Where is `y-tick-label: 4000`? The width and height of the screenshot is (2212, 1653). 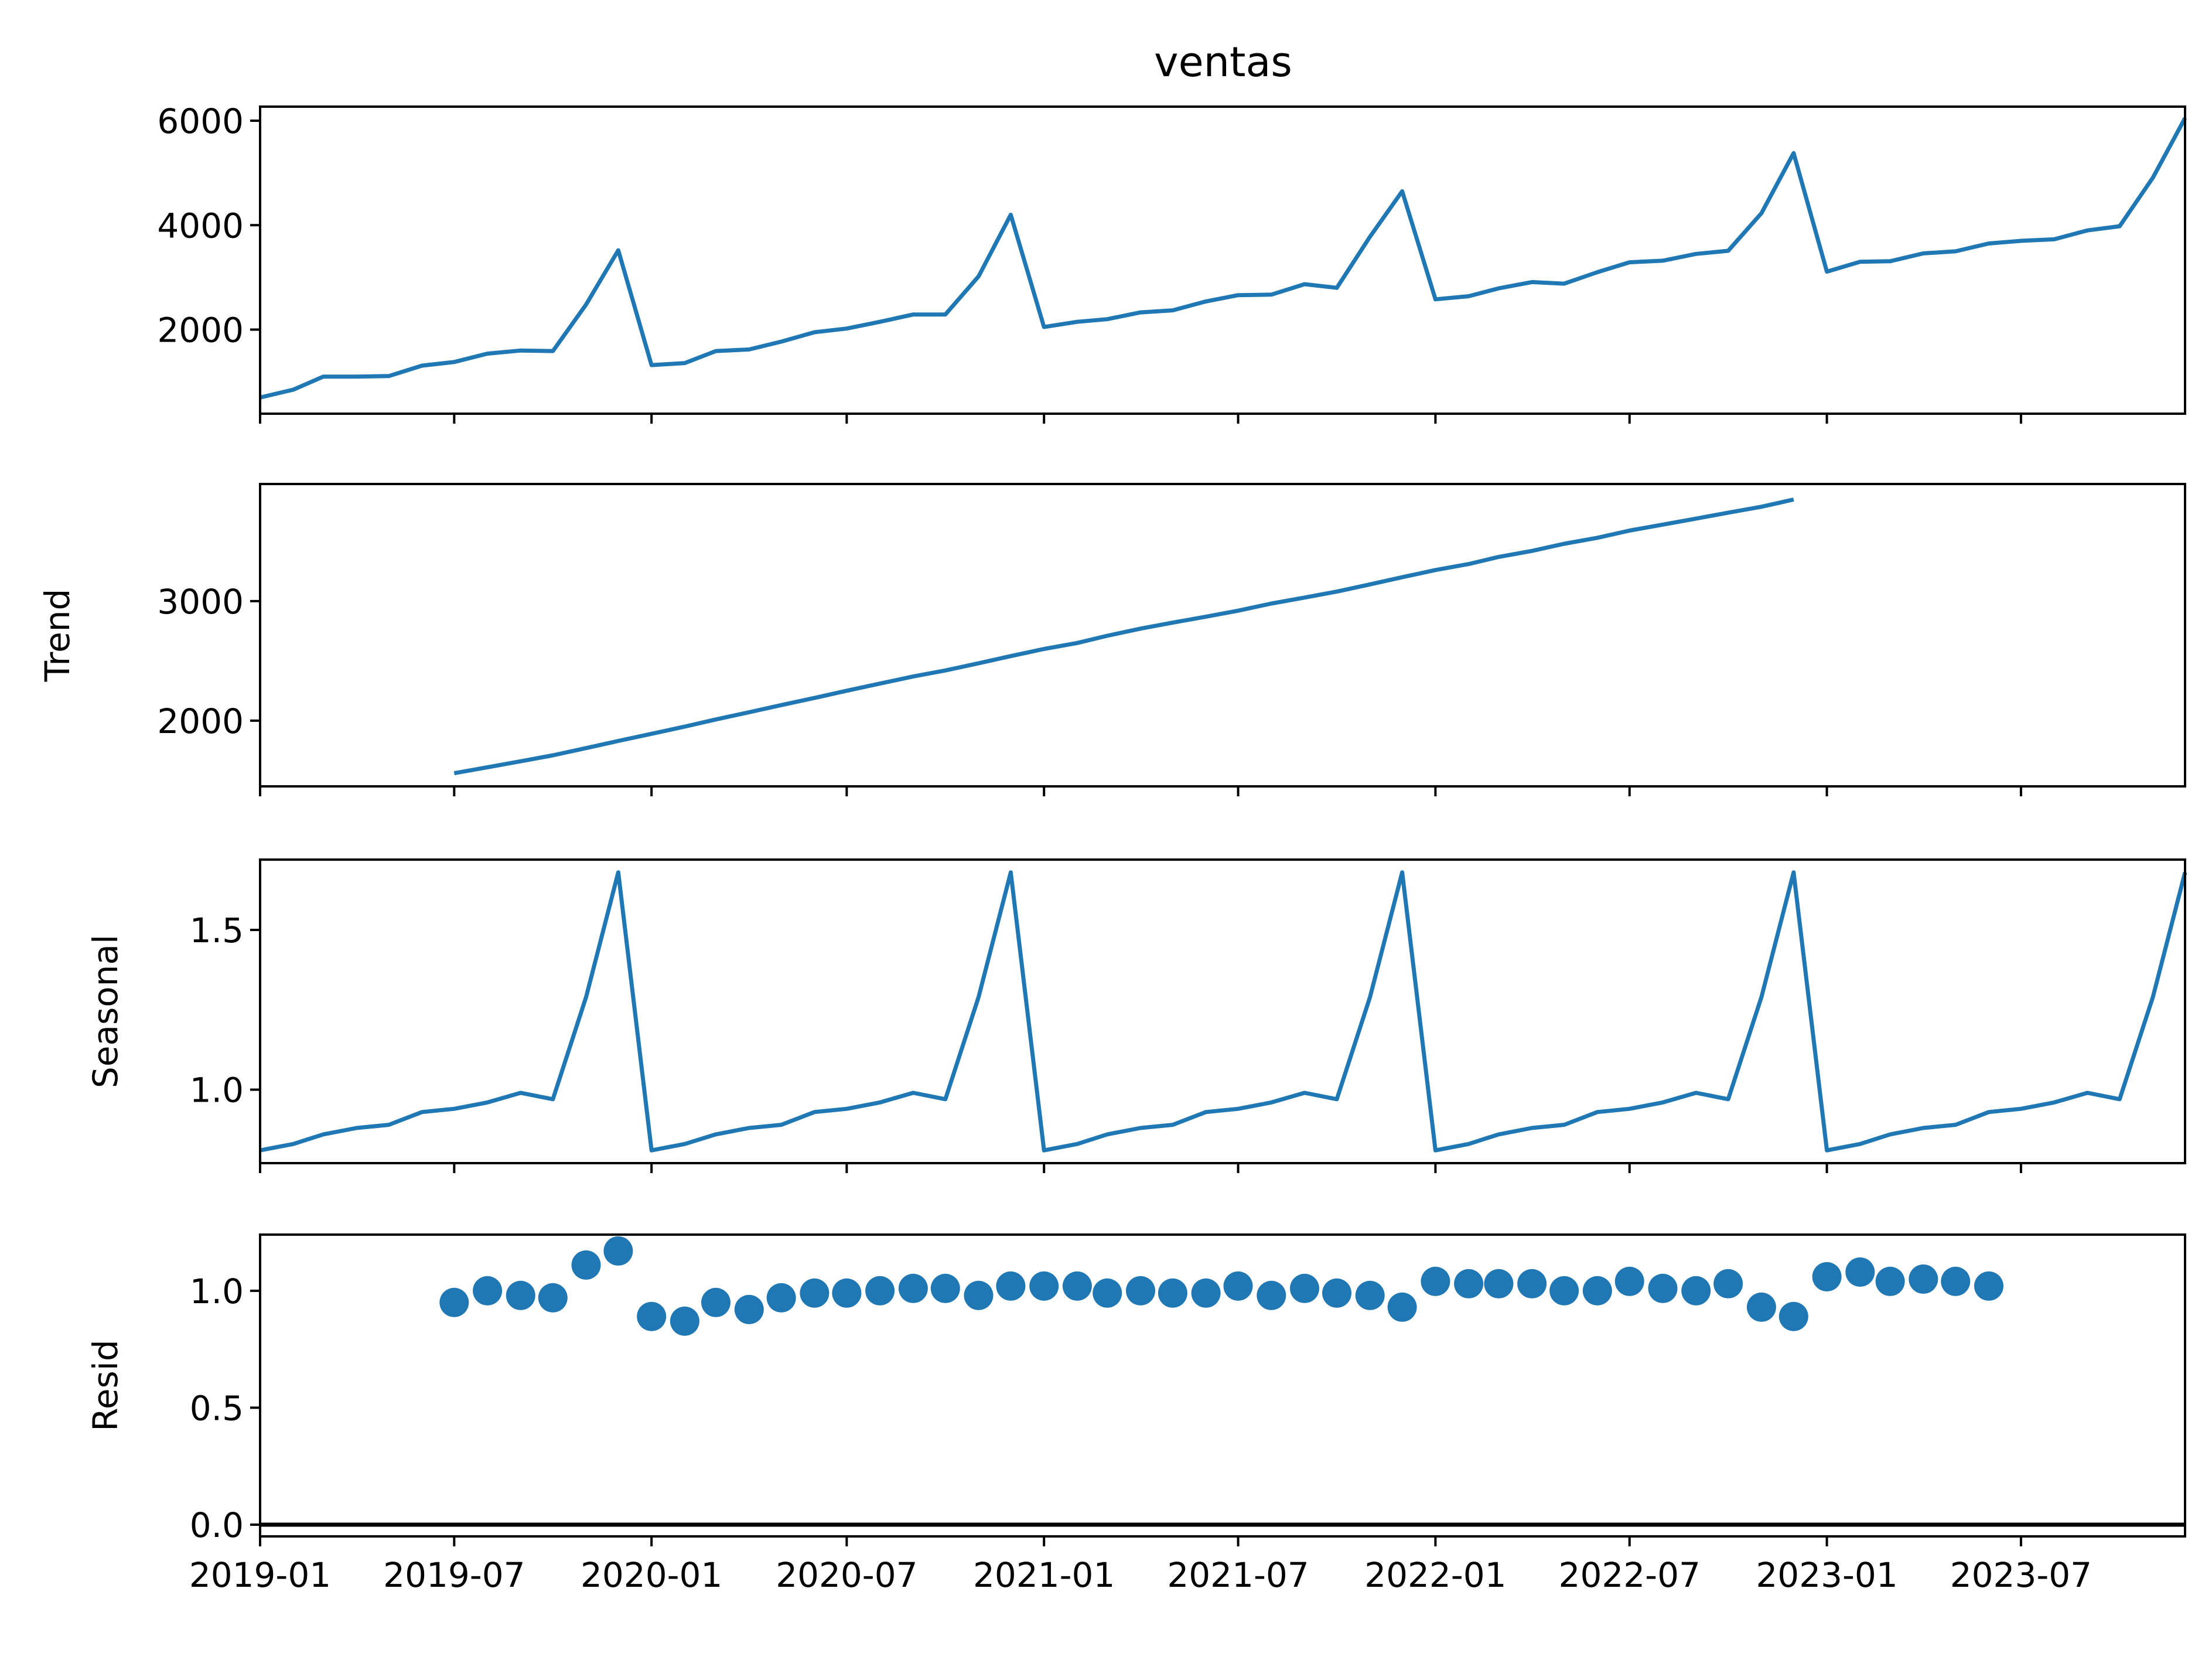
y-tick-label: 4000 is located at coordinates (200, 226).